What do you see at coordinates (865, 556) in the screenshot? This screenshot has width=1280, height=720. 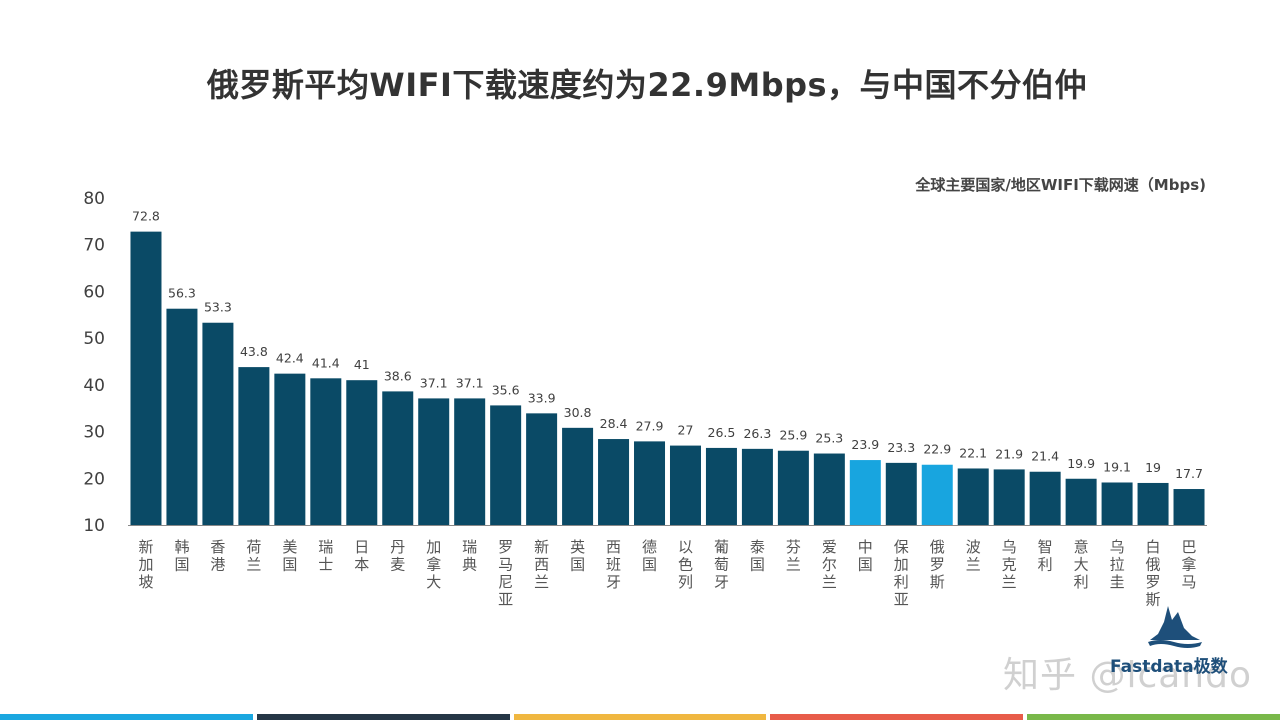 I see `category-label: 中国` at bounding box center [865, 556].